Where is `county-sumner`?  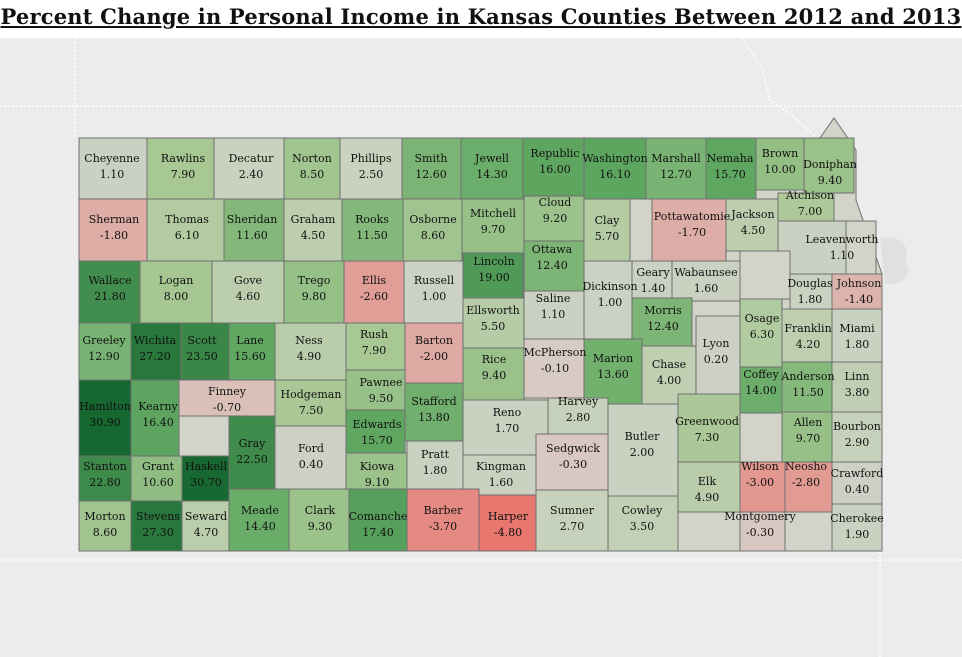
county-sumner is located at coordinates (572, 520).